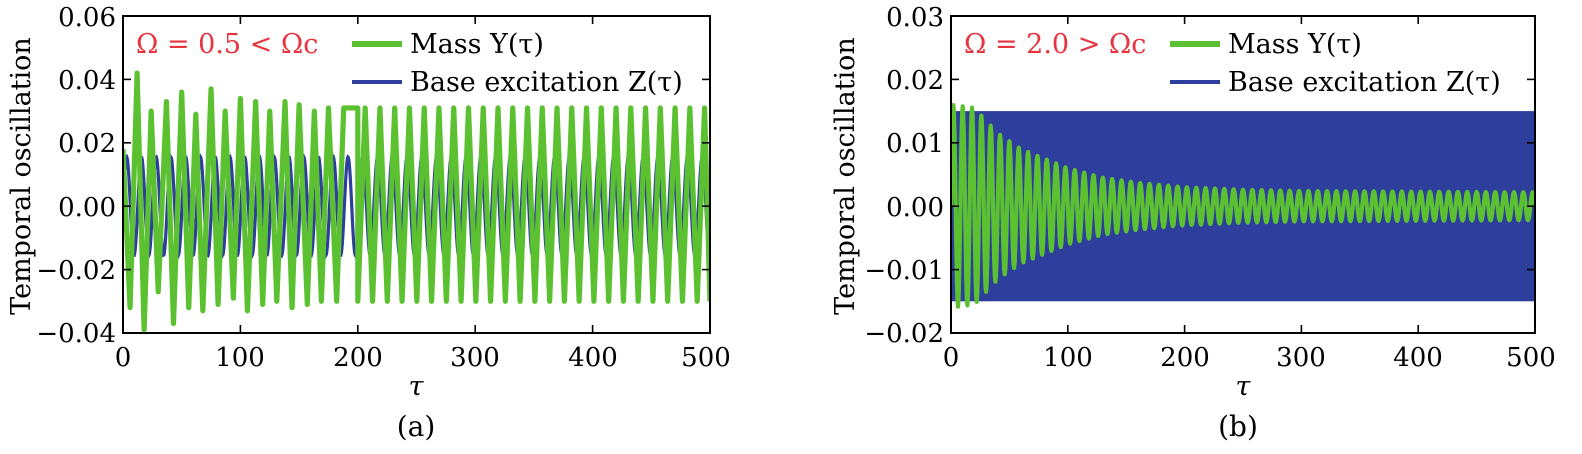 This screenshot has height=454, width=1582. What do you see at coordinates (87, 18) in the screenshot?
I see `y-tick-label: 0.06` at bounding box center [87, 18].